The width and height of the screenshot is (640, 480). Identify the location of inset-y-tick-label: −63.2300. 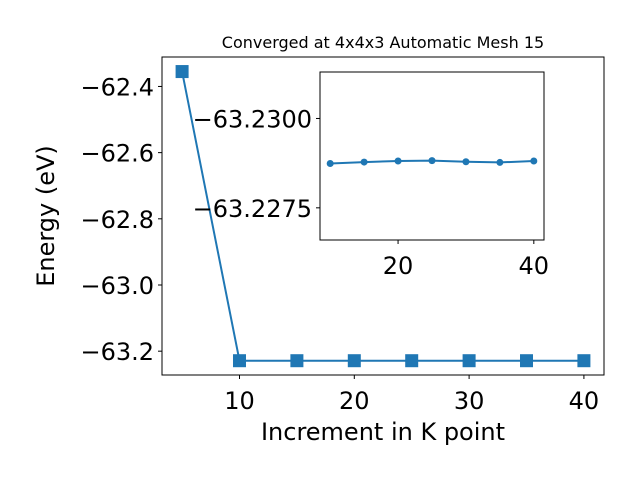
(252, 119).